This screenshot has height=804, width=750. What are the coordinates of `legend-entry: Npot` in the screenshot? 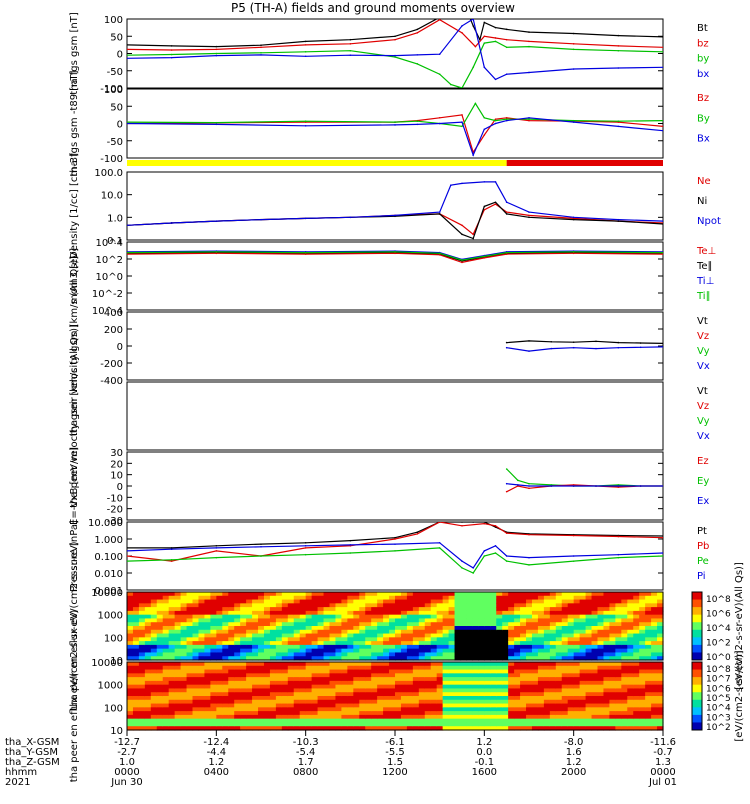 It's located at (709, 221).